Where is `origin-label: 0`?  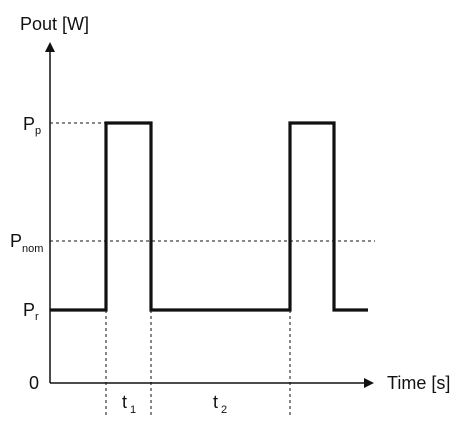
origin-label: 0 is located at coordinates (34, 383).